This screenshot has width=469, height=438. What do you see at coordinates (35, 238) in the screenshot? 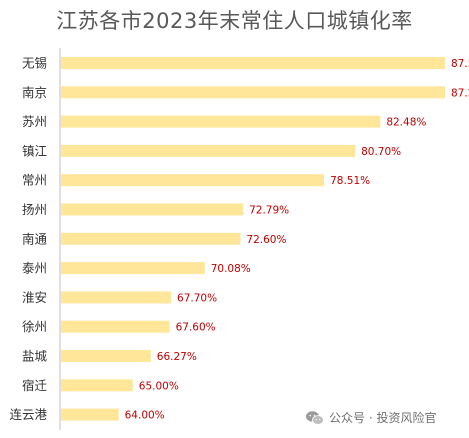
I see `category-label: 南通` at bounding box center [35, 238].